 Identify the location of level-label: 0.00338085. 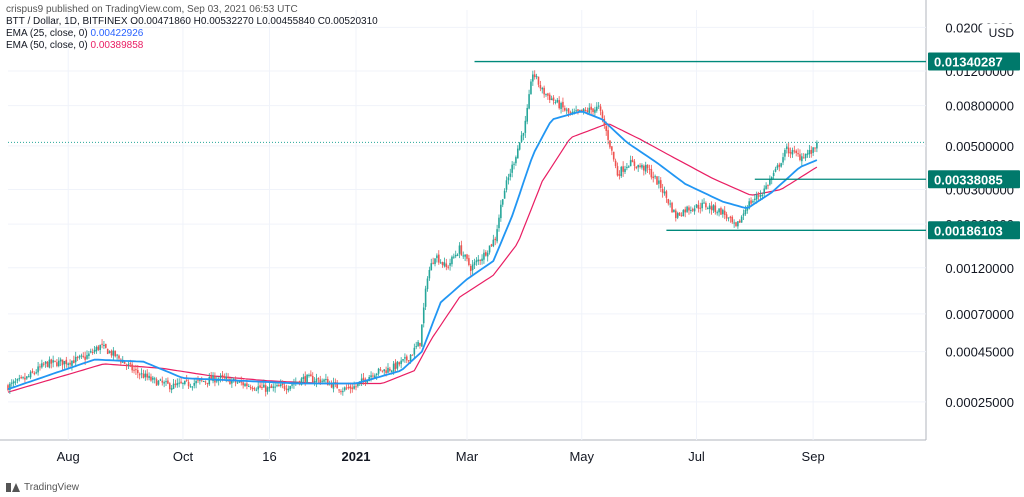
(968, 179).